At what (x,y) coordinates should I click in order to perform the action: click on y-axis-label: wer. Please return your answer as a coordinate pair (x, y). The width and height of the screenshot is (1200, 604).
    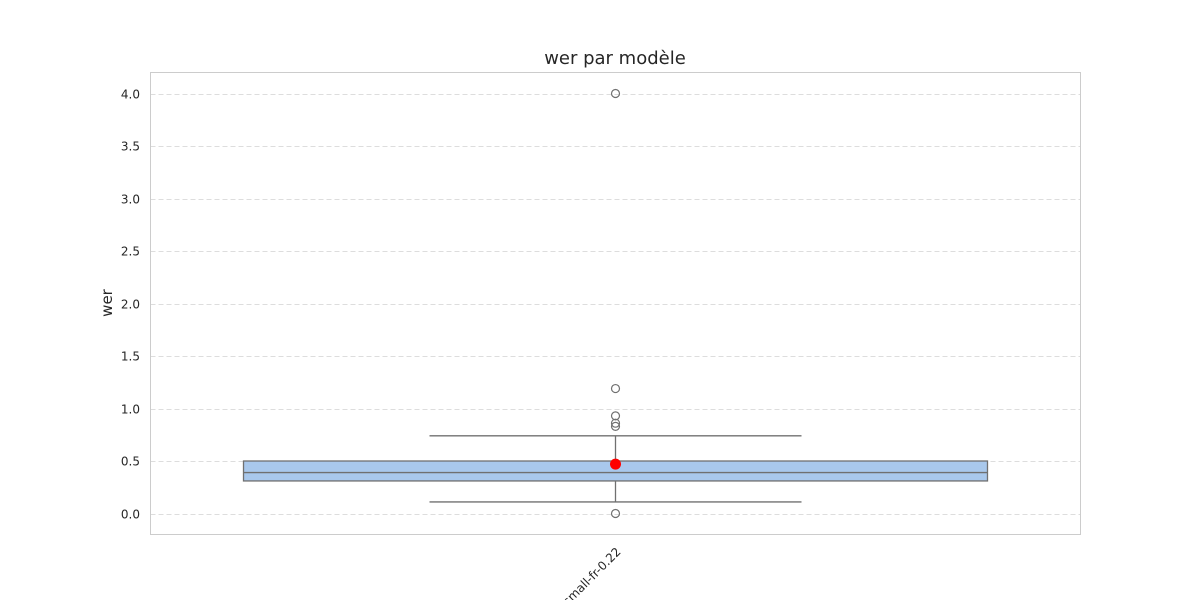
    Looking at the image, I should click on (107, 302).